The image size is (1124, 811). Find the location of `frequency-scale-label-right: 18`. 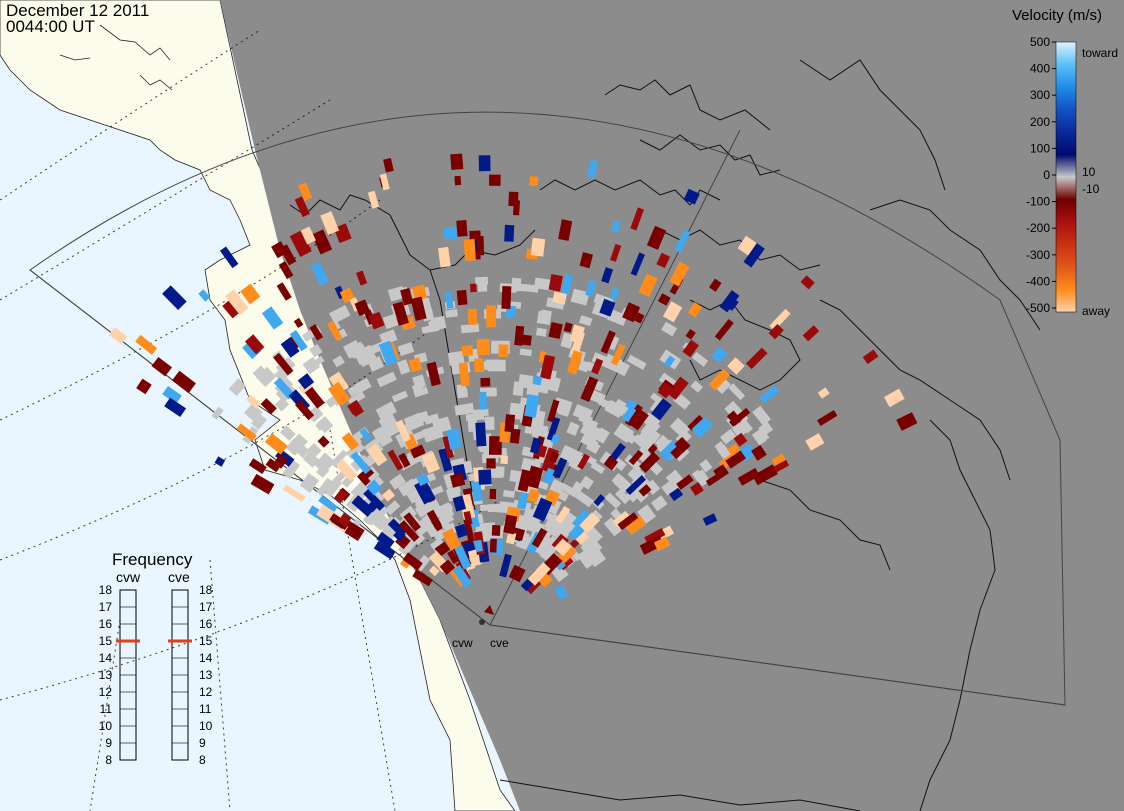

frequency-scale-label-right: 18 is located at coordinates (206, 590).